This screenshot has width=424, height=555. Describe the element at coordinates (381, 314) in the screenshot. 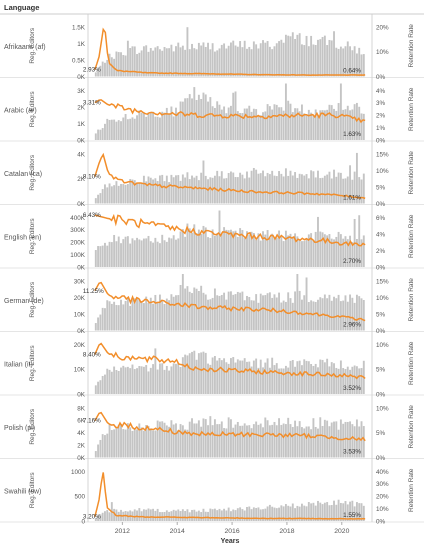

I see `y-right-tick: 5%` at that location.